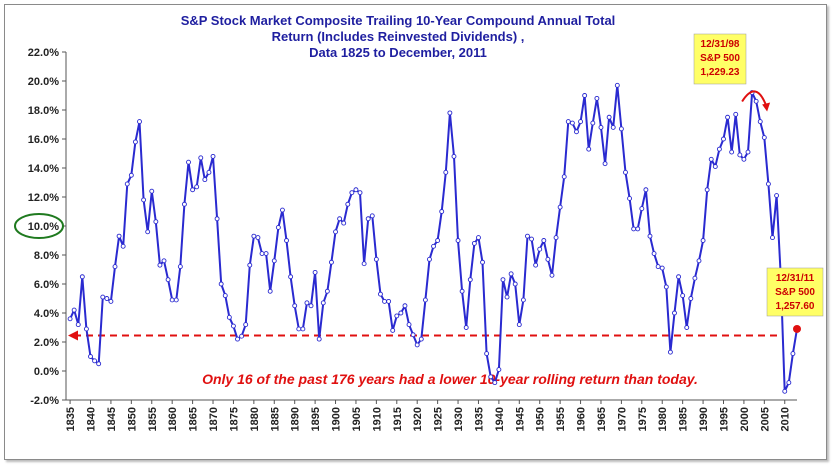  What do you see at coordinates (132, 419) in the screenshot?
I see `x-tick-label: 1850` at bounding box center [132, 419].